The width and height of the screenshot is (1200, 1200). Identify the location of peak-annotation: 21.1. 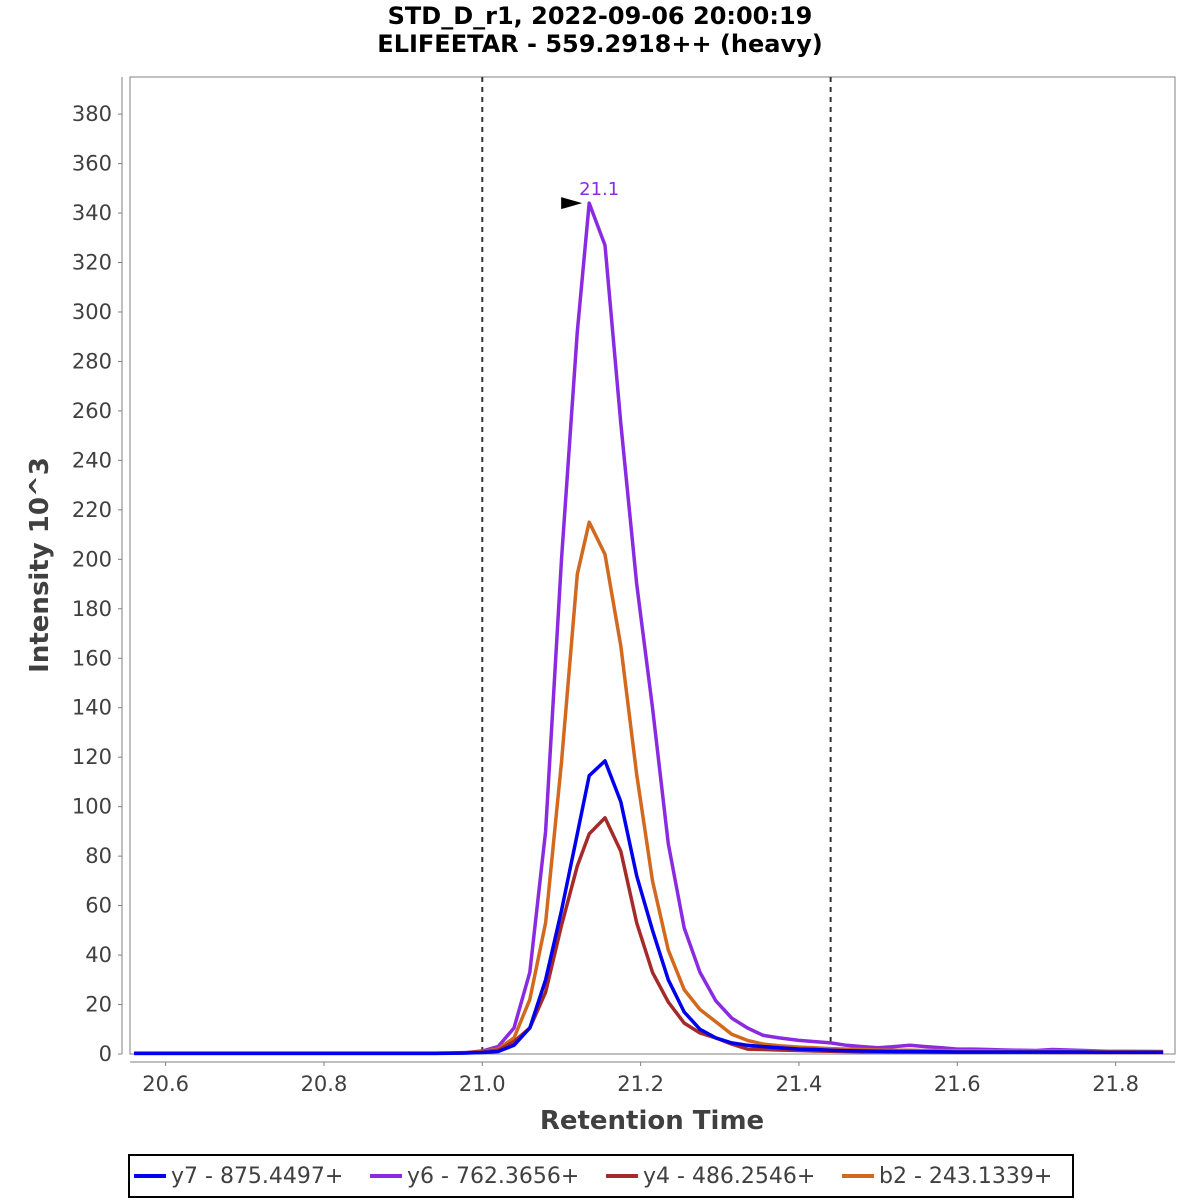
(590, 194).